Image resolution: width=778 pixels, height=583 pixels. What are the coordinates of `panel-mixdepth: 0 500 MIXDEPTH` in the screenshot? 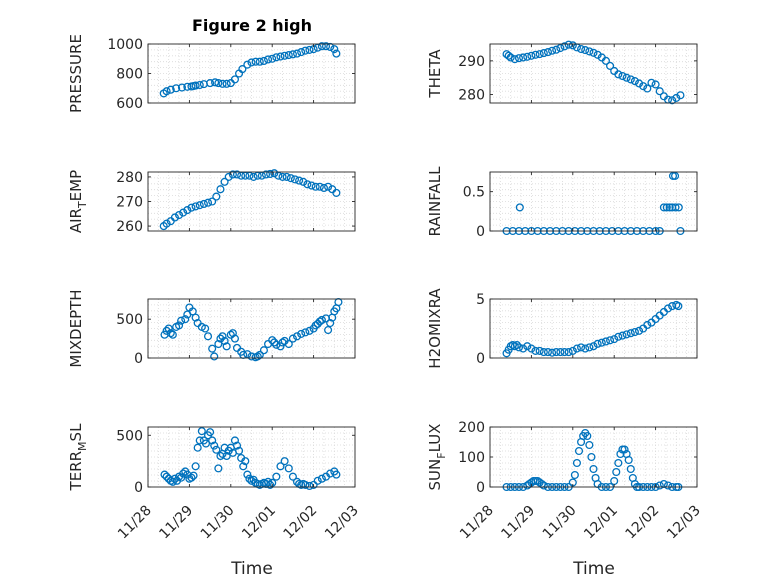 It's located at (211, 328).